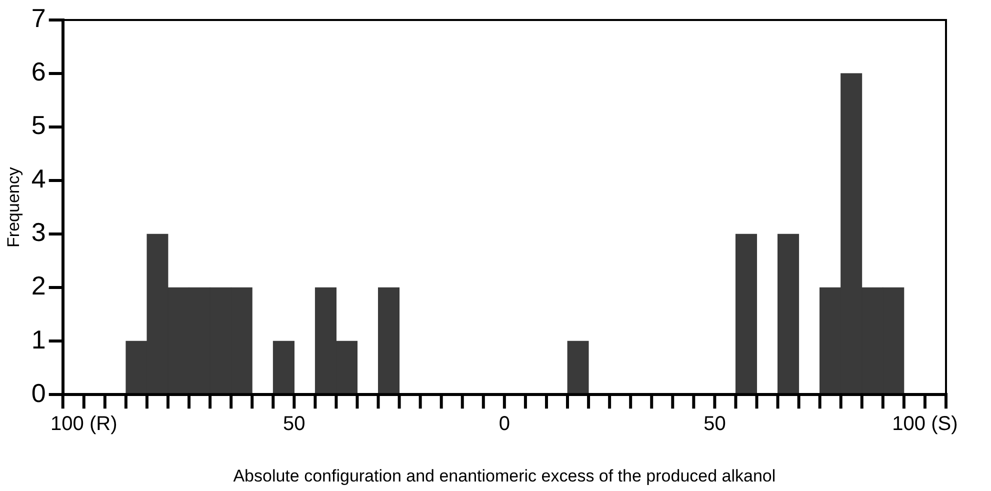 The image size is (991, 491). What do you see at coordinates (504, 424) in the screenshot?
I see `x-tick-label: 0` at bounding box center [504, 424].